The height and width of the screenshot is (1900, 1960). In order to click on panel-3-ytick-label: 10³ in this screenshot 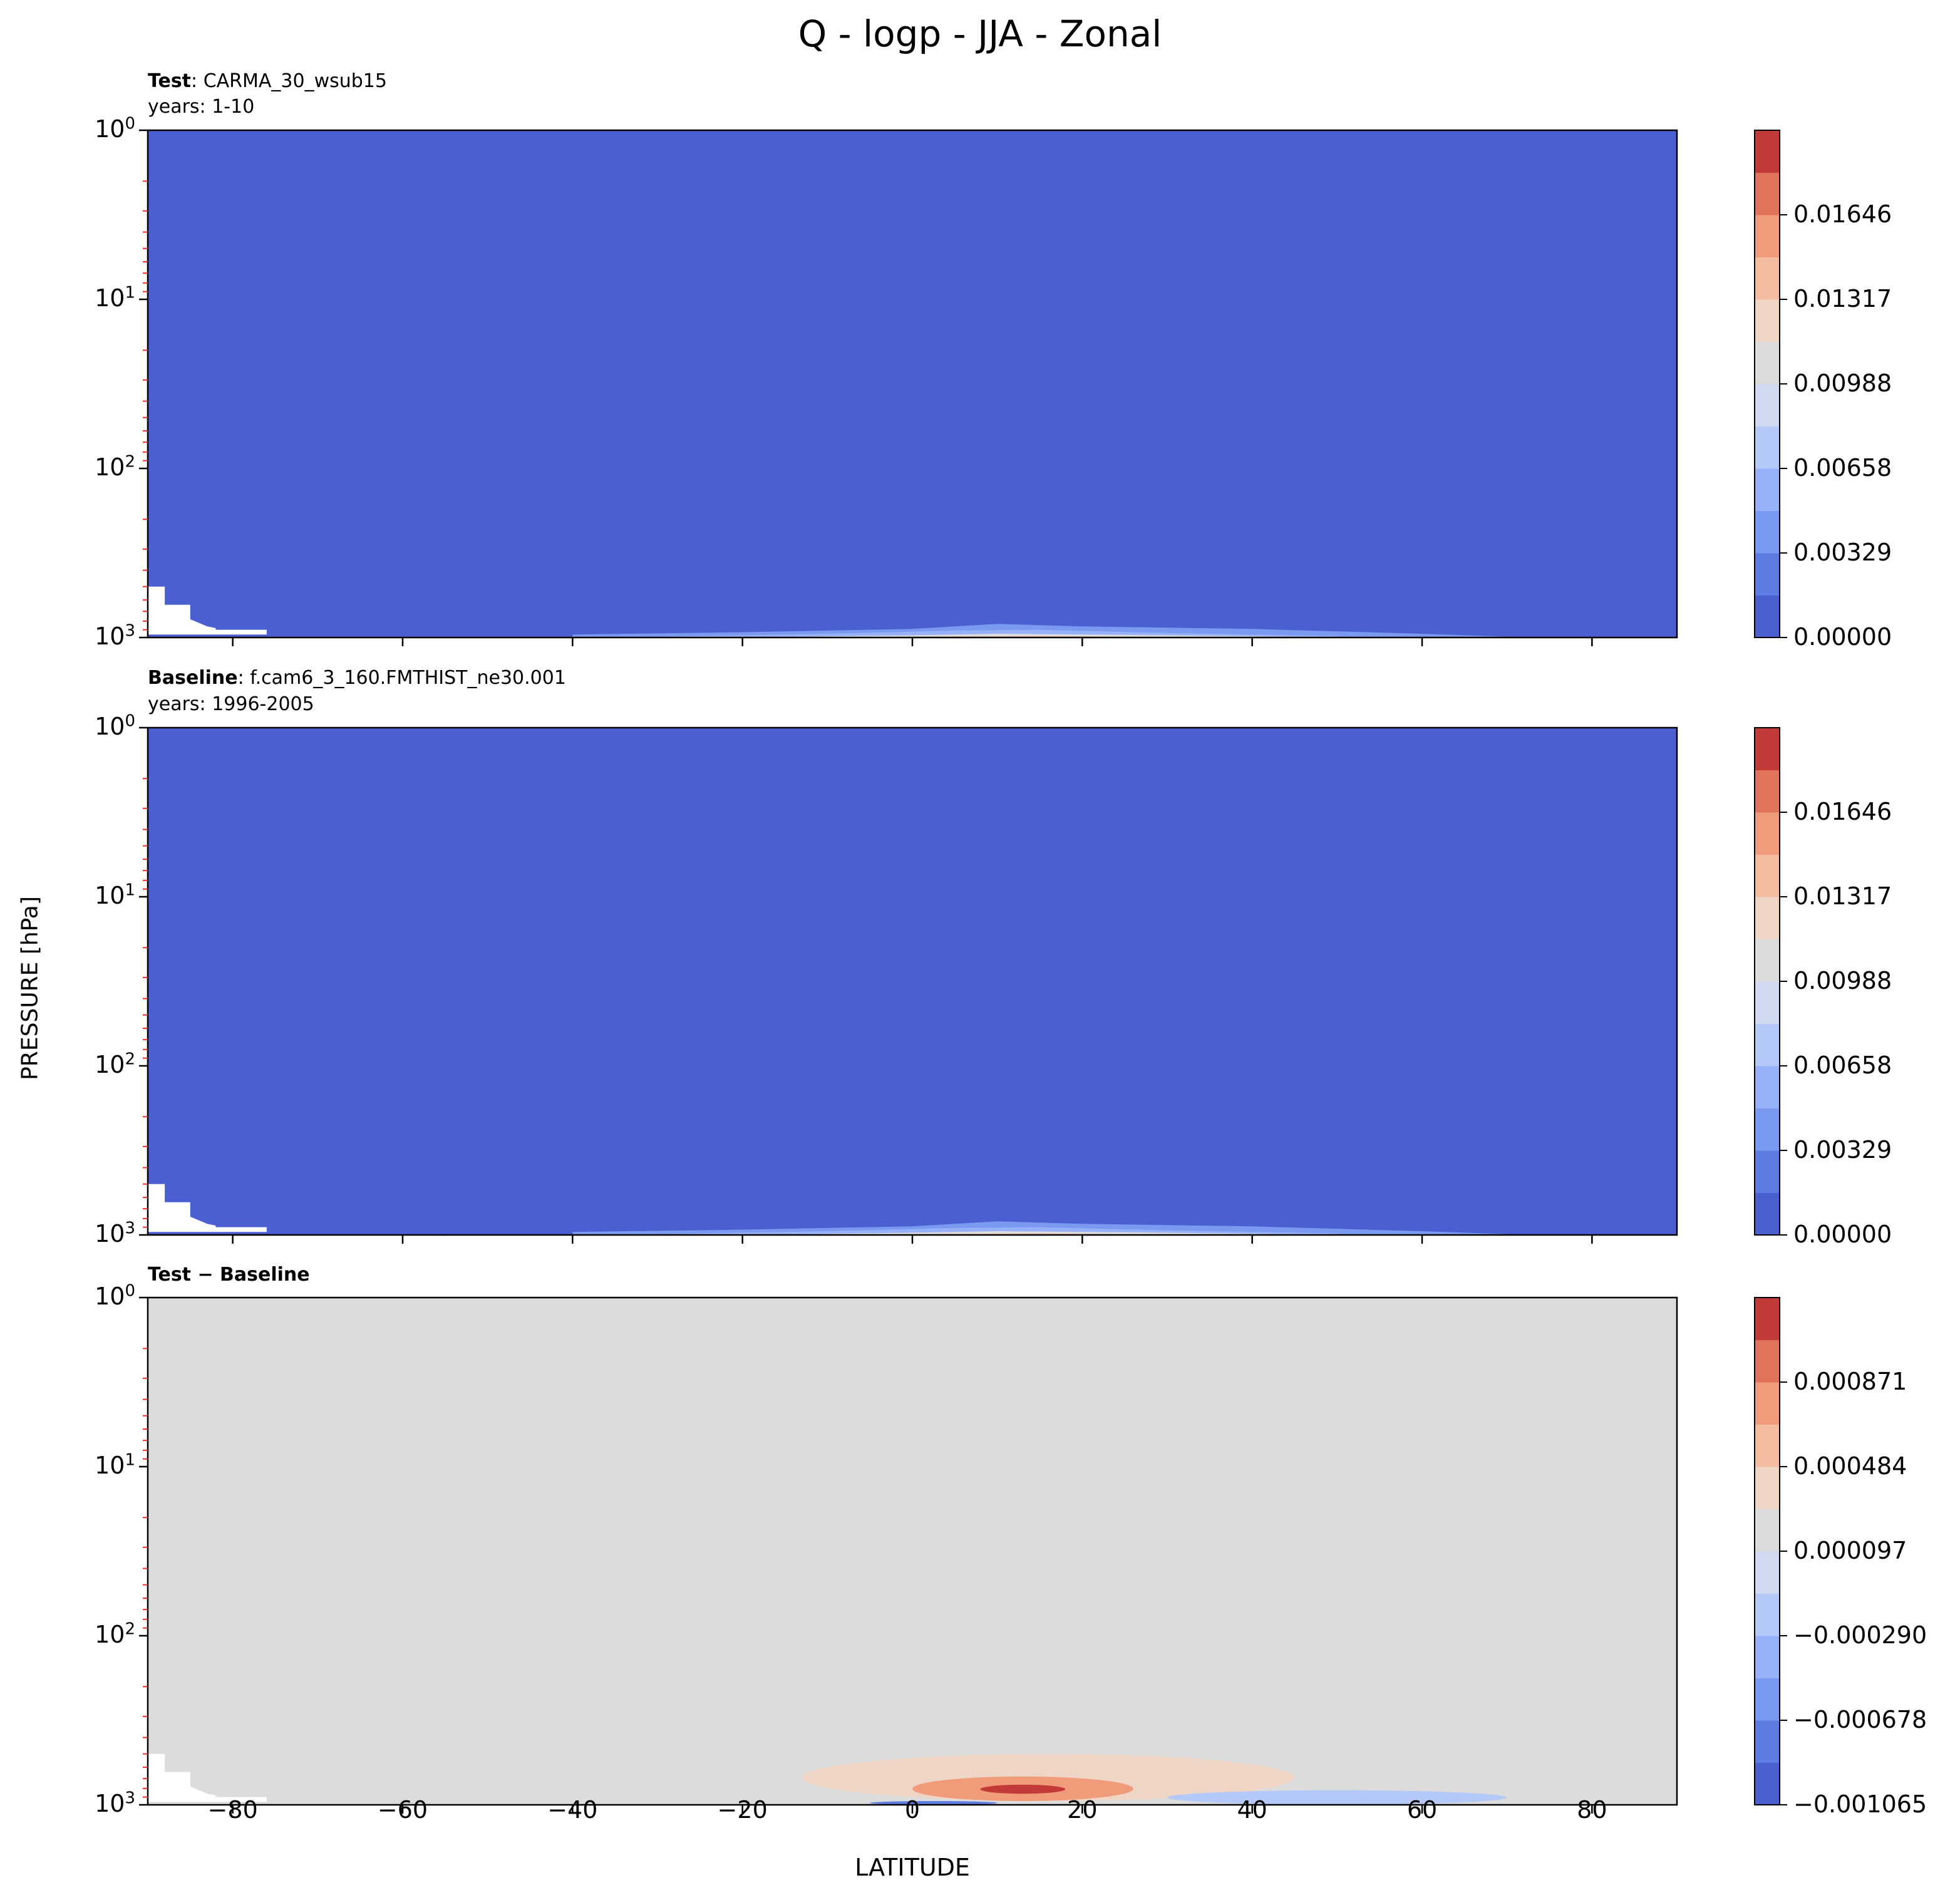, I will do `click(115, 1803)`.